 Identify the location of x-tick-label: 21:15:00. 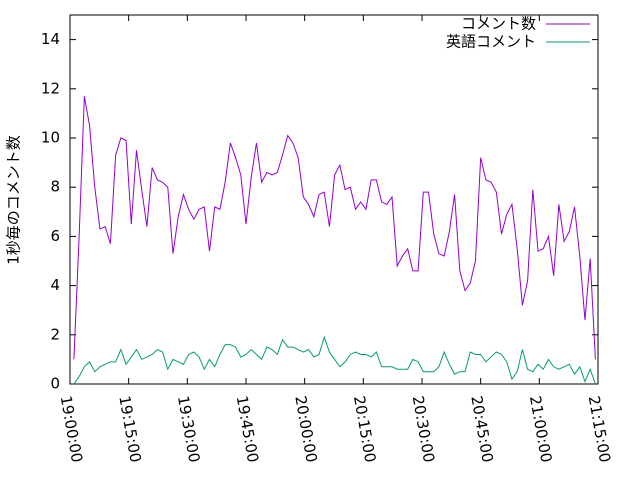
(599, 428).